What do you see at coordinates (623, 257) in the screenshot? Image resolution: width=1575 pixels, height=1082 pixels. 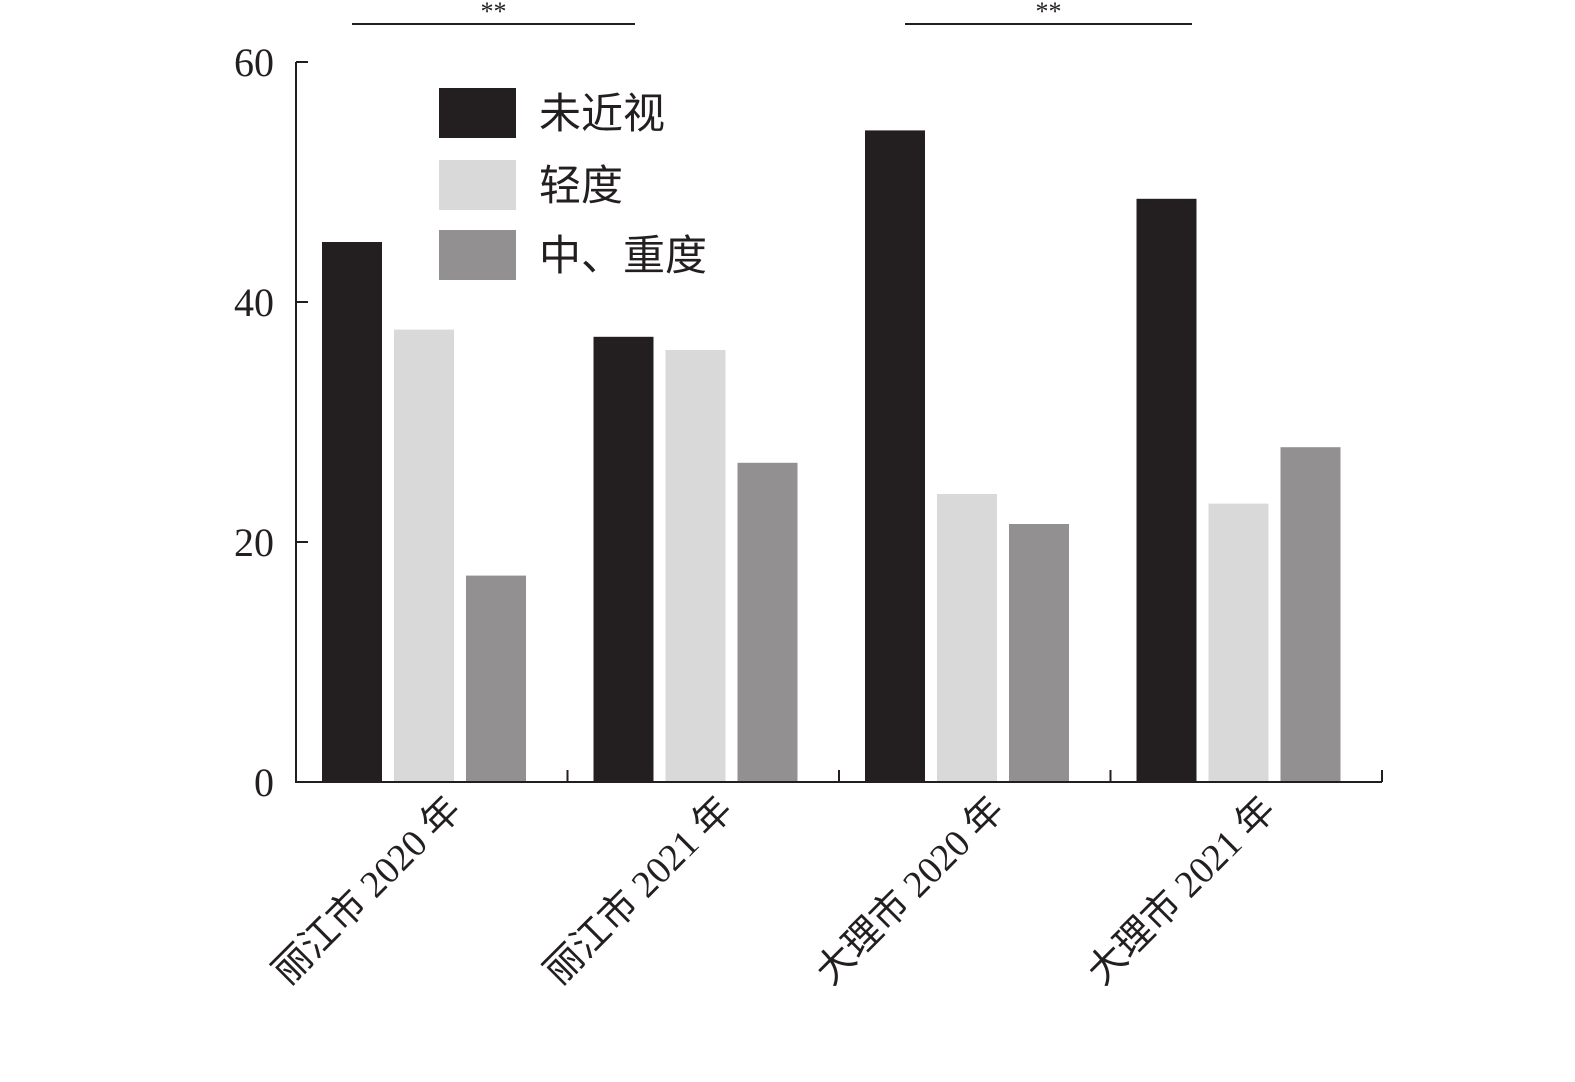 I see `legend-label-3: 中、重度` at bounding box center [623, 257].